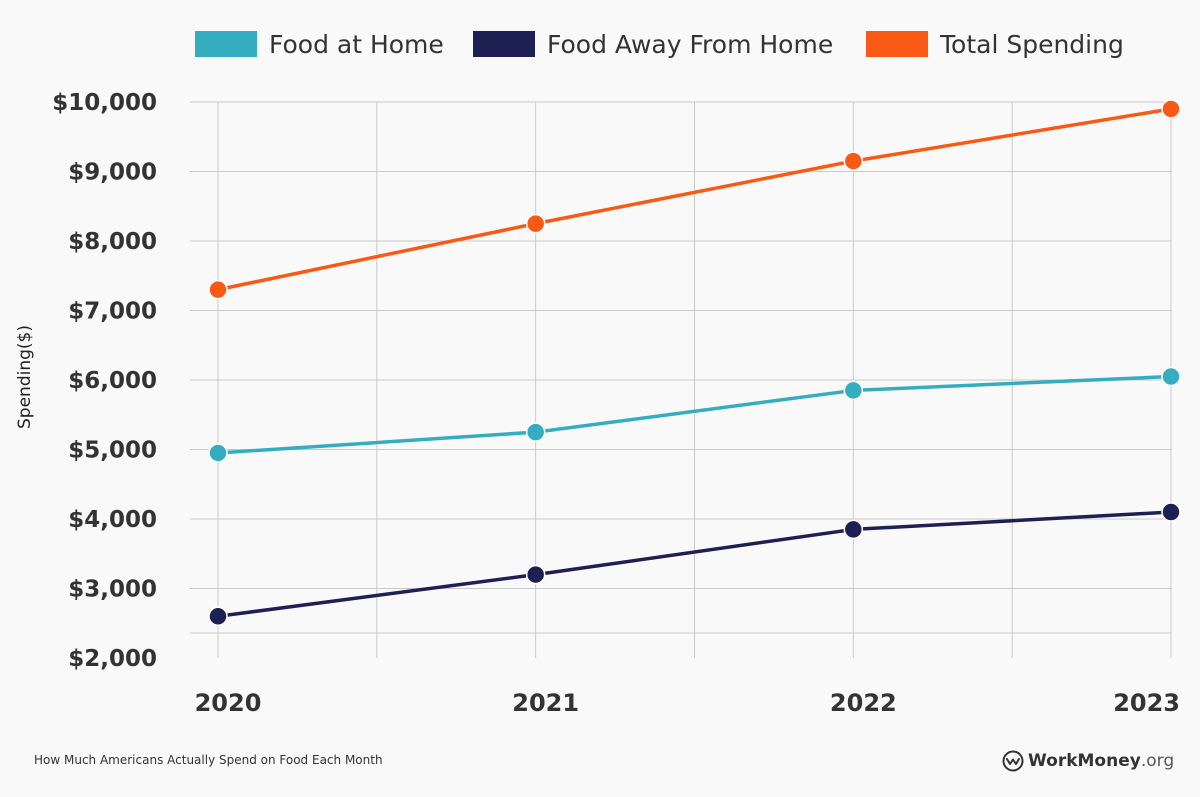 This screenshot has width=1200, height=797. Describe the element at coordinates (112, 520) in the screenshot. I see `y-tick-label: $4,000` at that location.